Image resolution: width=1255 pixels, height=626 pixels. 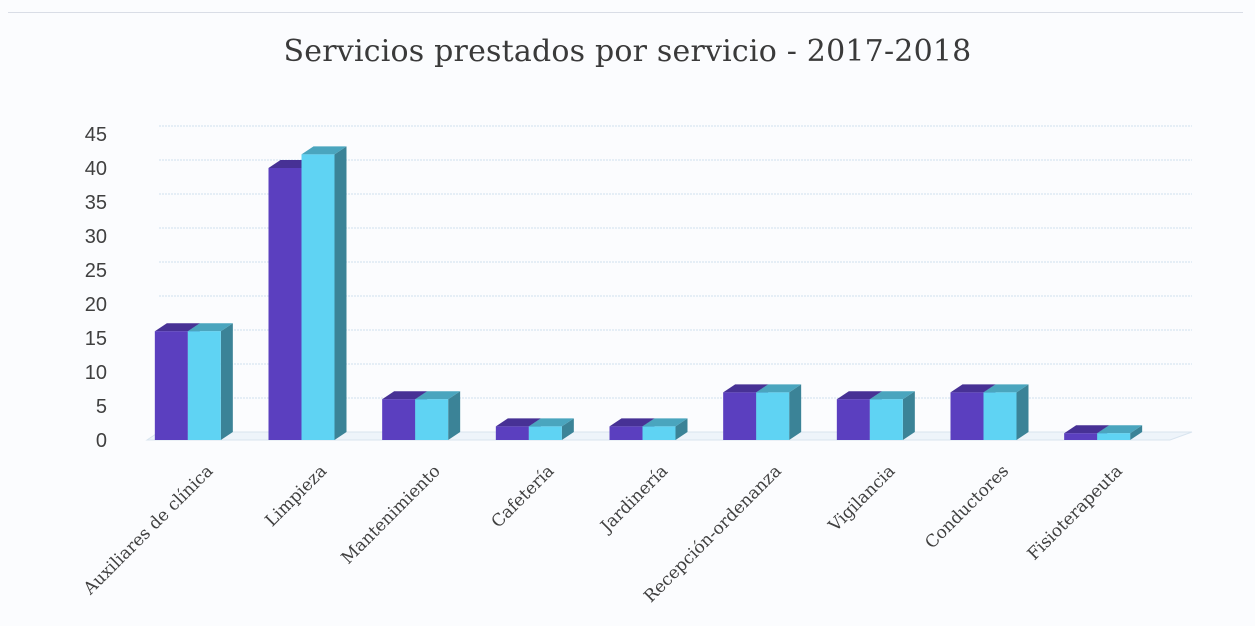 I want to click on y-tick-label: 20, so click(x=96, y=305).